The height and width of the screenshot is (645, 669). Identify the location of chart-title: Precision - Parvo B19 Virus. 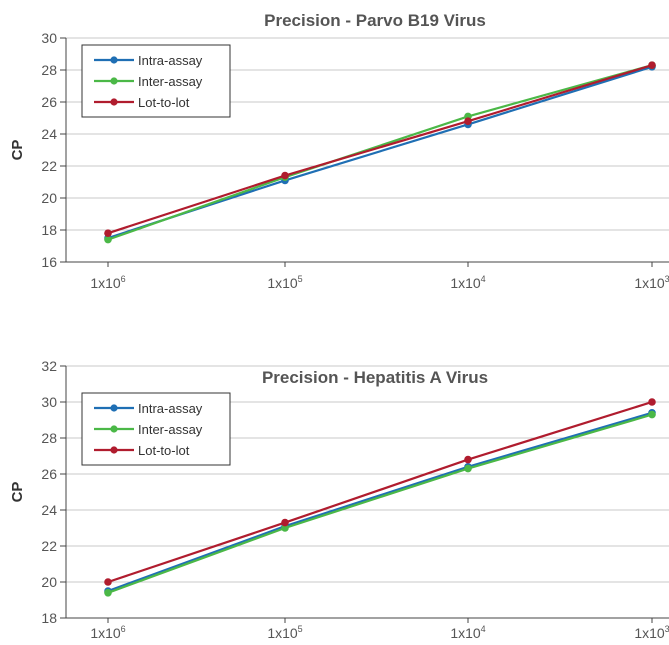
(375, 20).